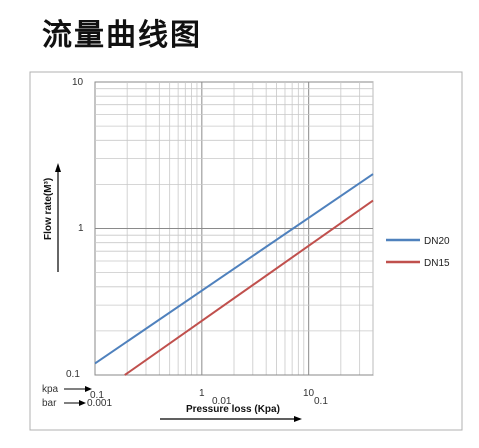  Describe the element at coordinates (233, 409) in the screenshot. I see `x-axis-title: Pressure loss (Kpa)` at that location.